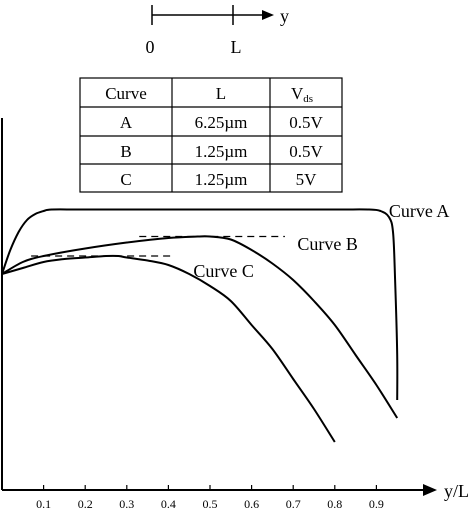 The width and height of the screenshot is (474, 510). I want to click on series-labels: Curve A Curve B Curve C, so click(321, 241).